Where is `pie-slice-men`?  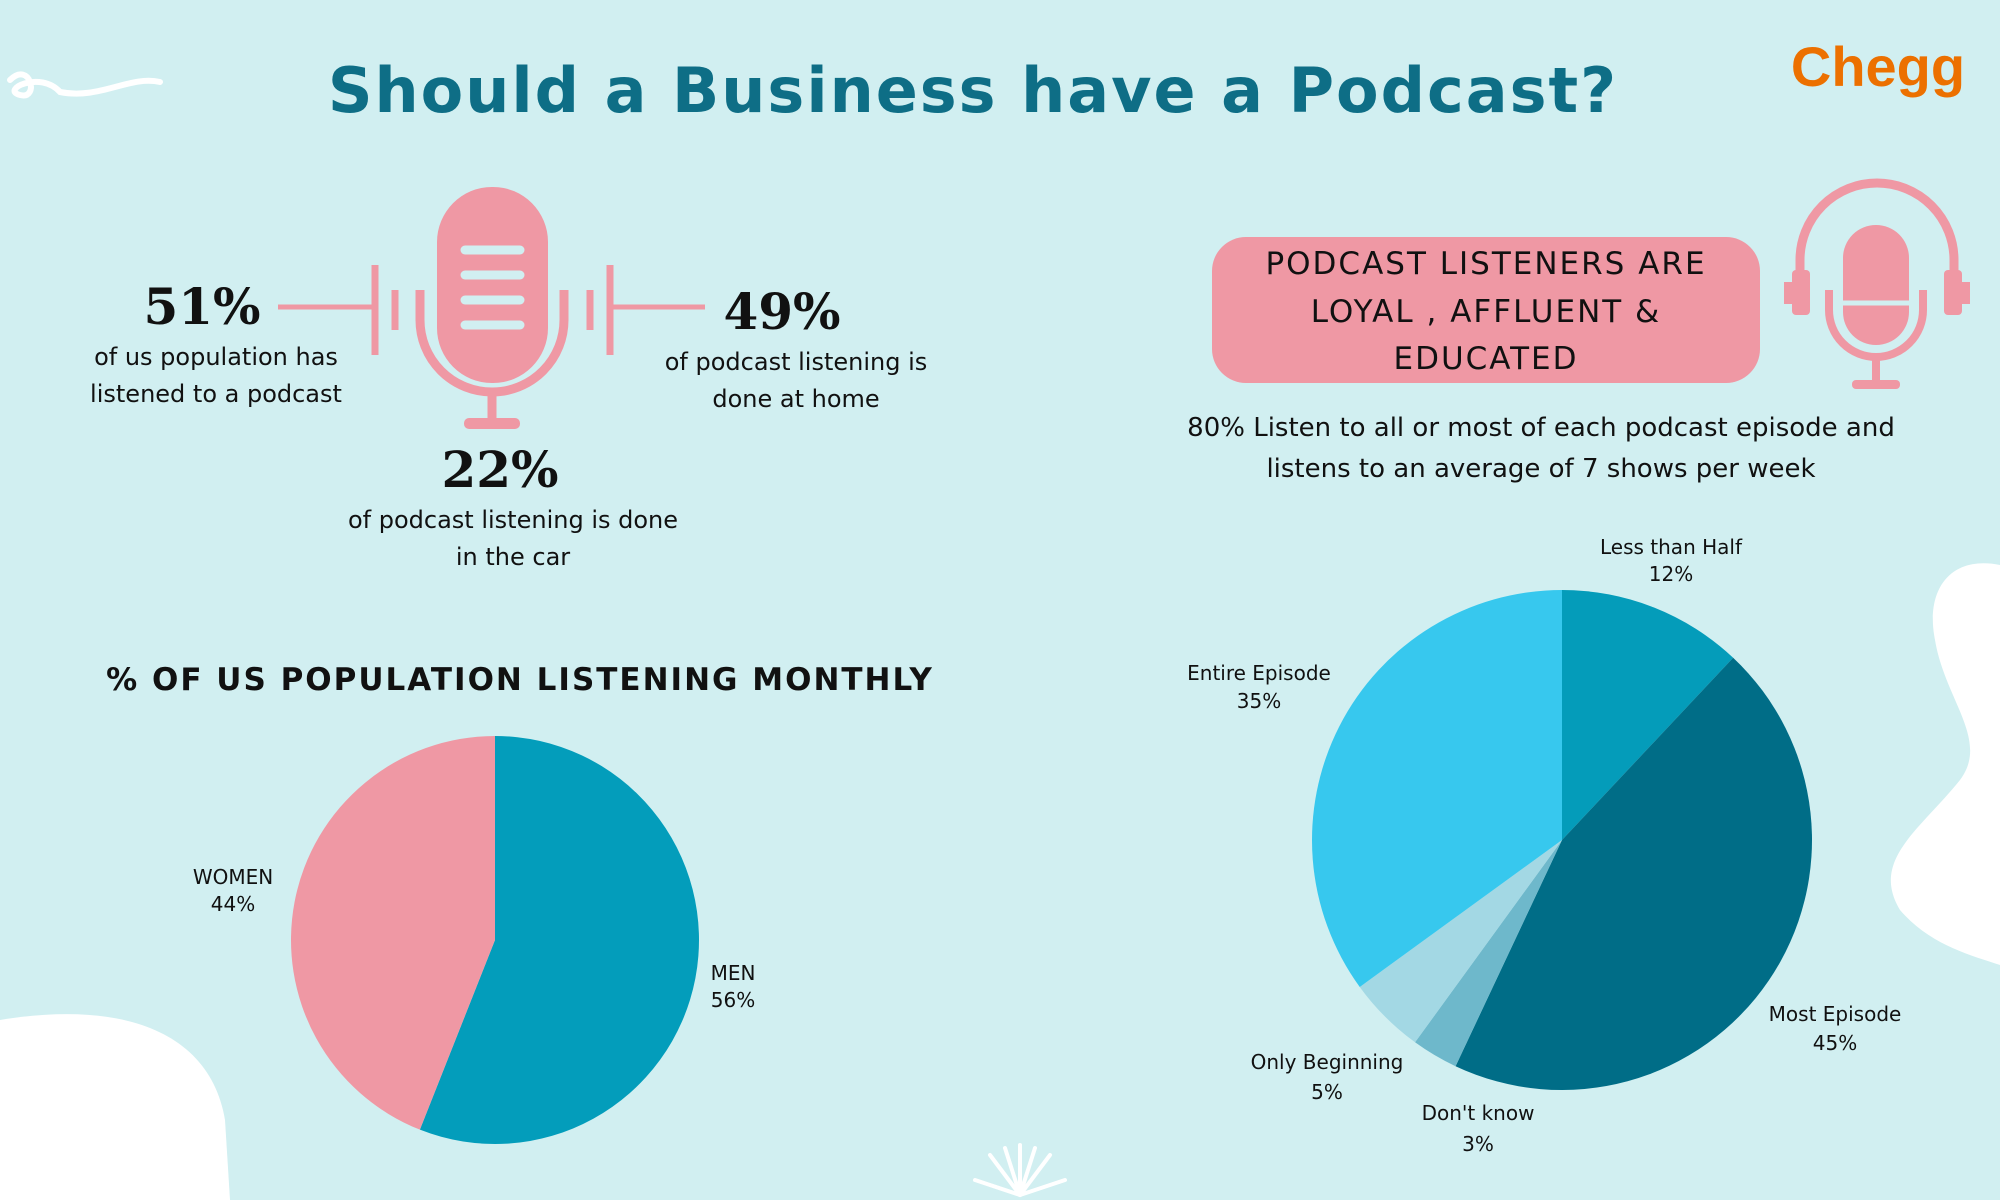
pie-slice-men is located at coordinates (559, 940).